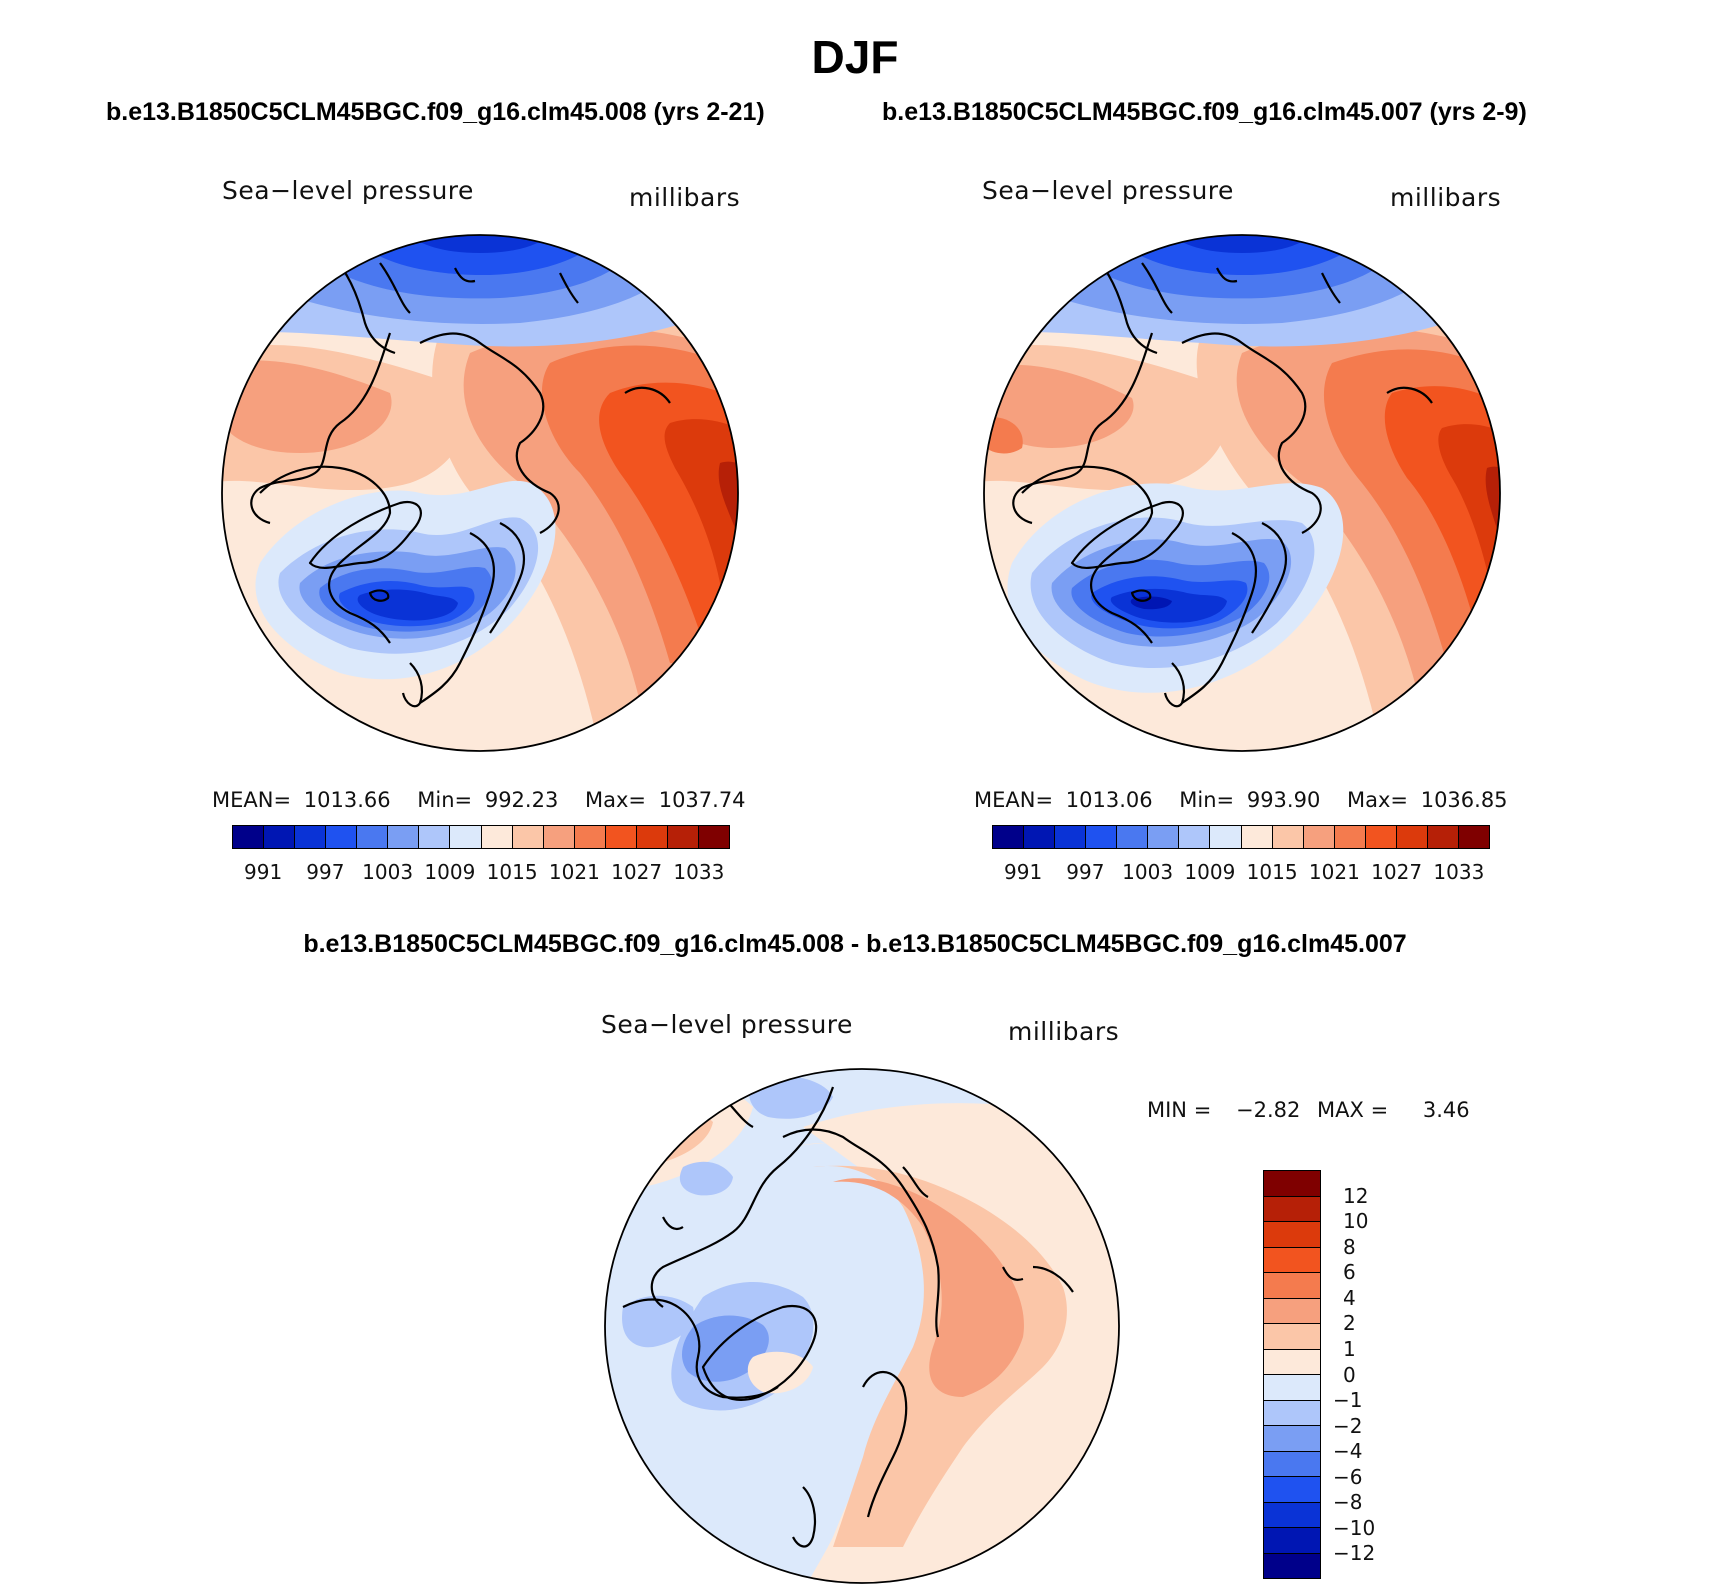  I want to click on right-max-value: 1036.85, so click(1464, 800).